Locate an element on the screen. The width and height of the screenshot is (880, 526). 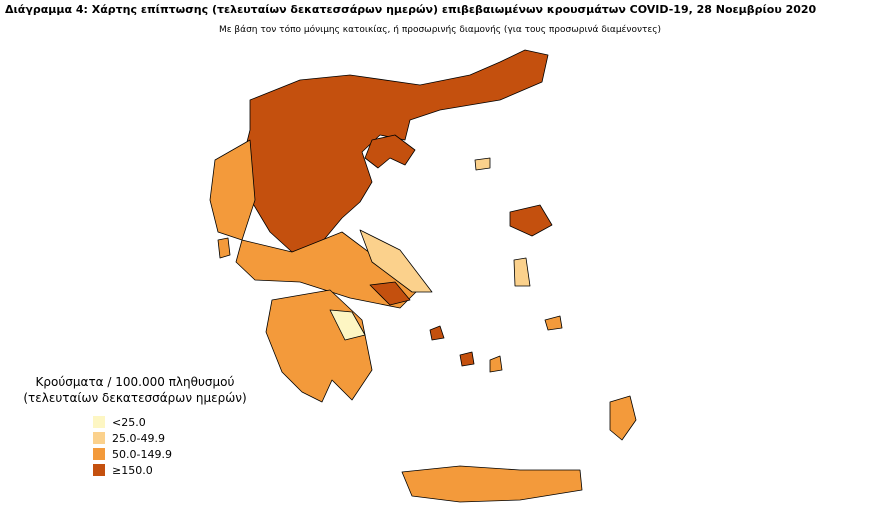
legend-label: 50.0-149.9 is located at coordinates (142, 454).